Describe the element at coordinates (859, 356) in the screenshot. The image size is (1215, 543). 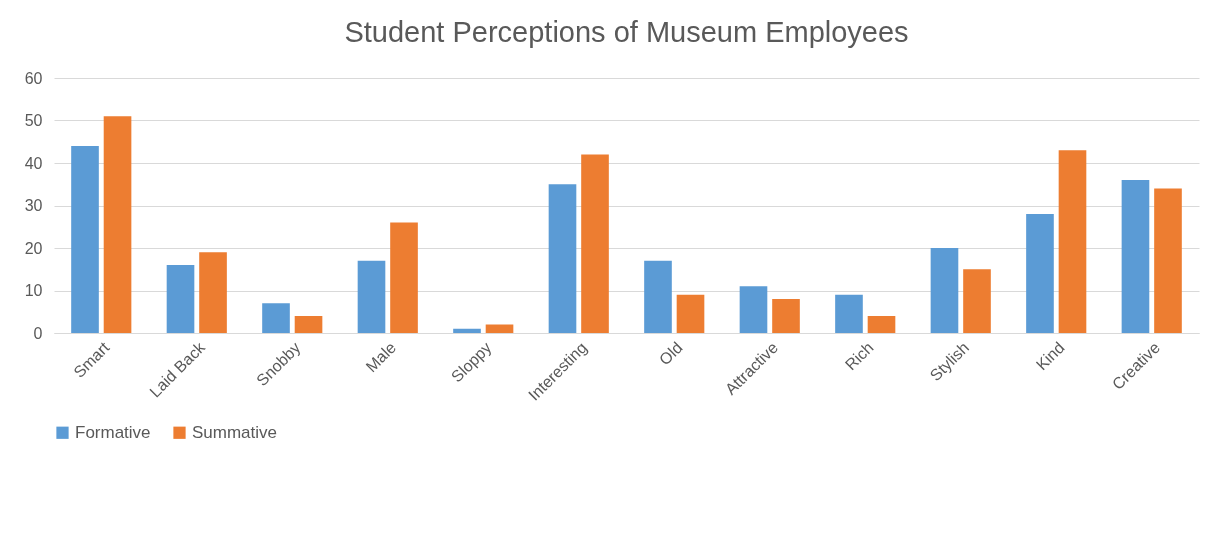
I see `x-tick-label: Rich` at that location.